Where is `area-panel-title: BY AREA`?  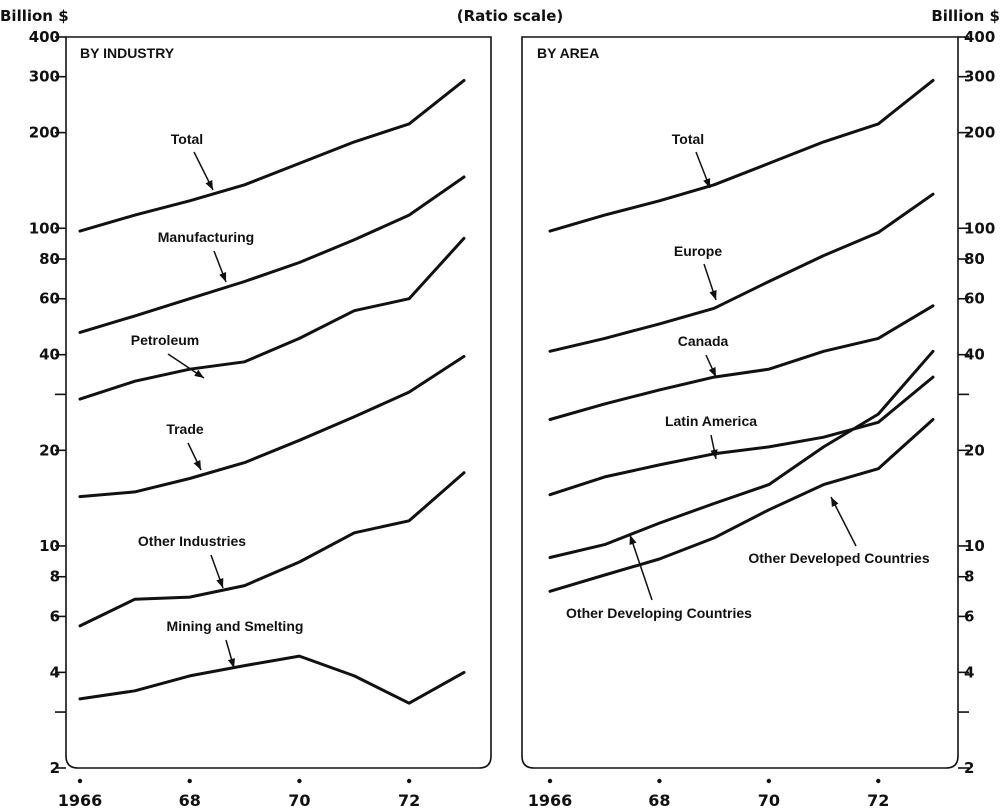
area-panel-title: BY AREA is located at coordinates (568, 53).